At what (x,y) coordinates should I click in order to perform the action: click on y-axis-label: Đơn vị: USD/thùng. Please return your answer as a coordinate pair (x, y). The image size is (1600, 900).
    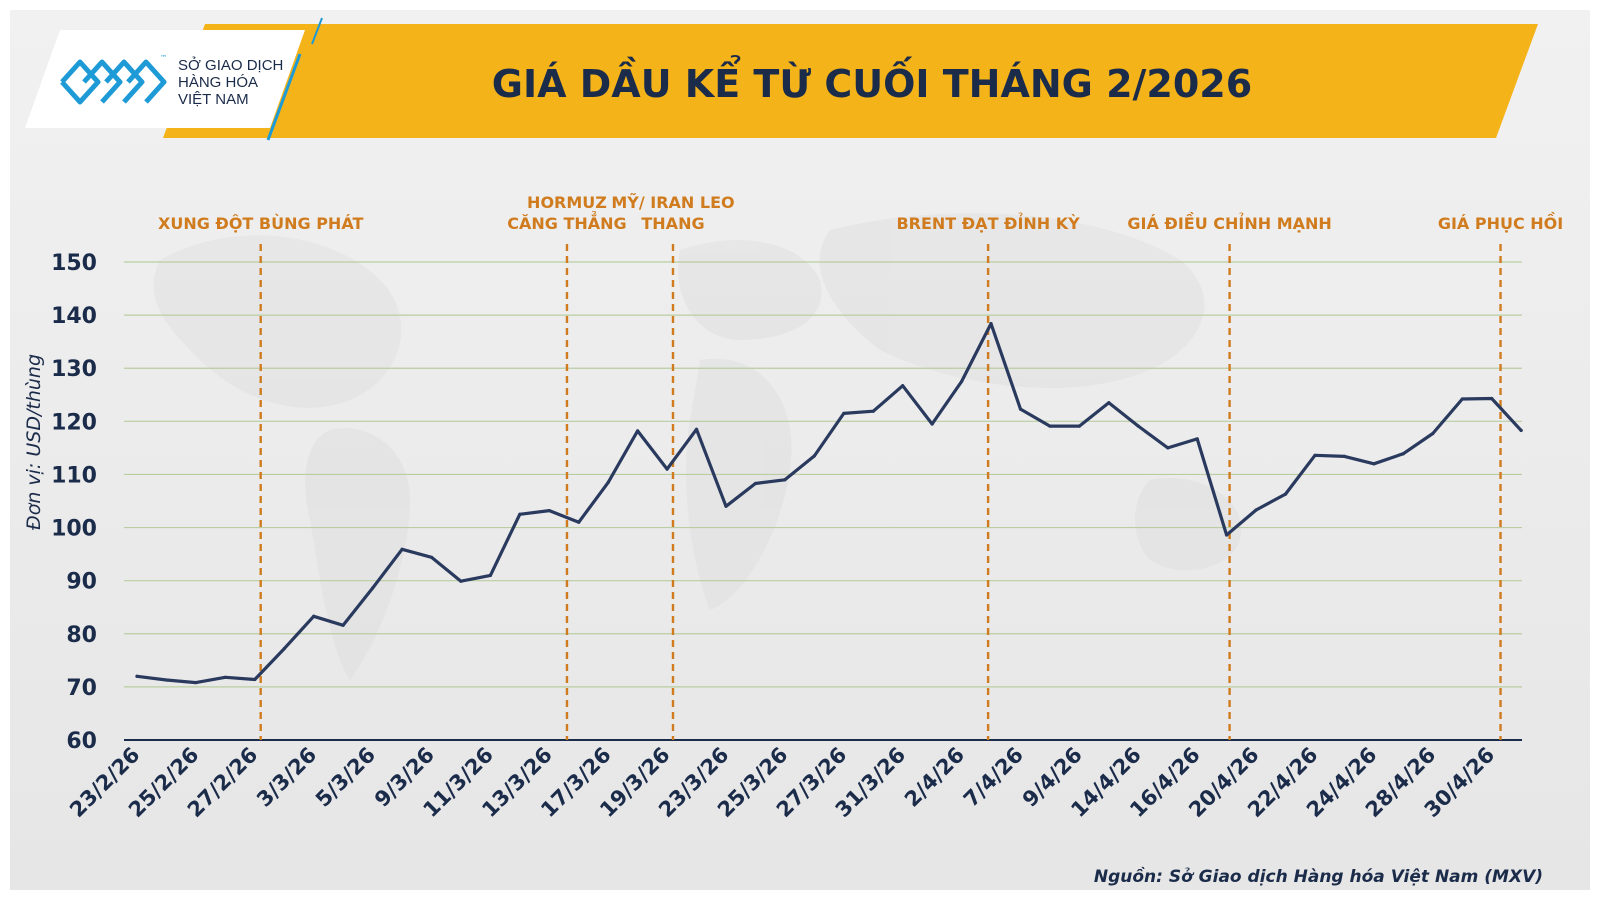
    Looking at the image, I should click on (34, 442).